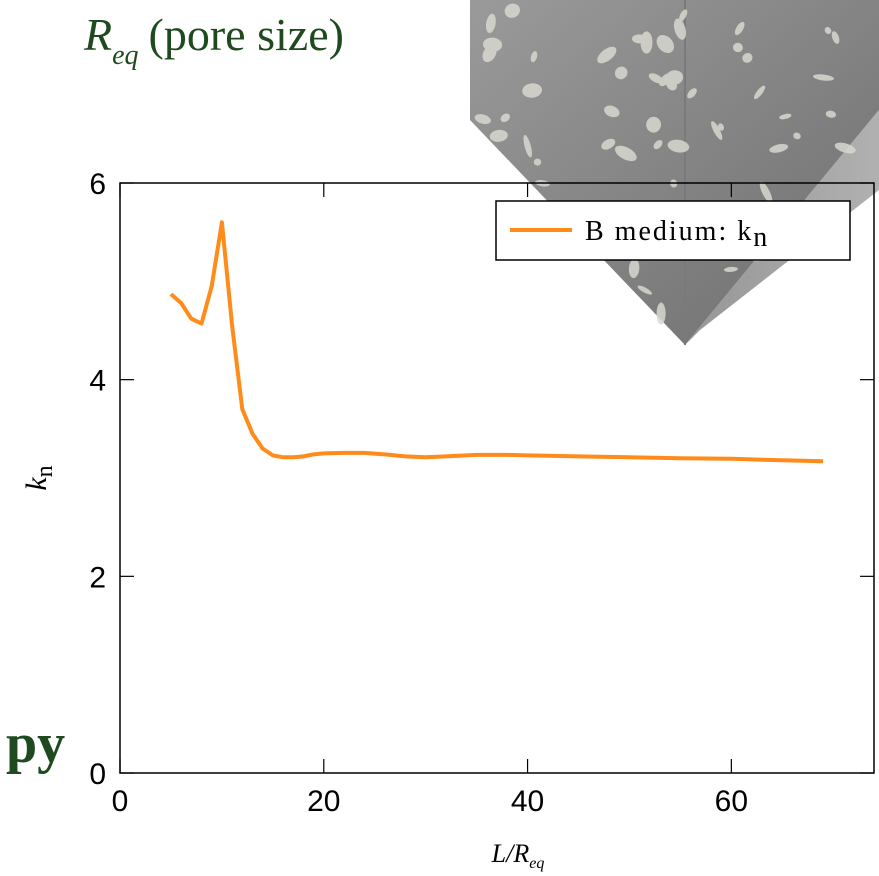 The width and height of the screenshot is (879, 876). I want to click on legend-label: B medium: kn, so click(677, 234).